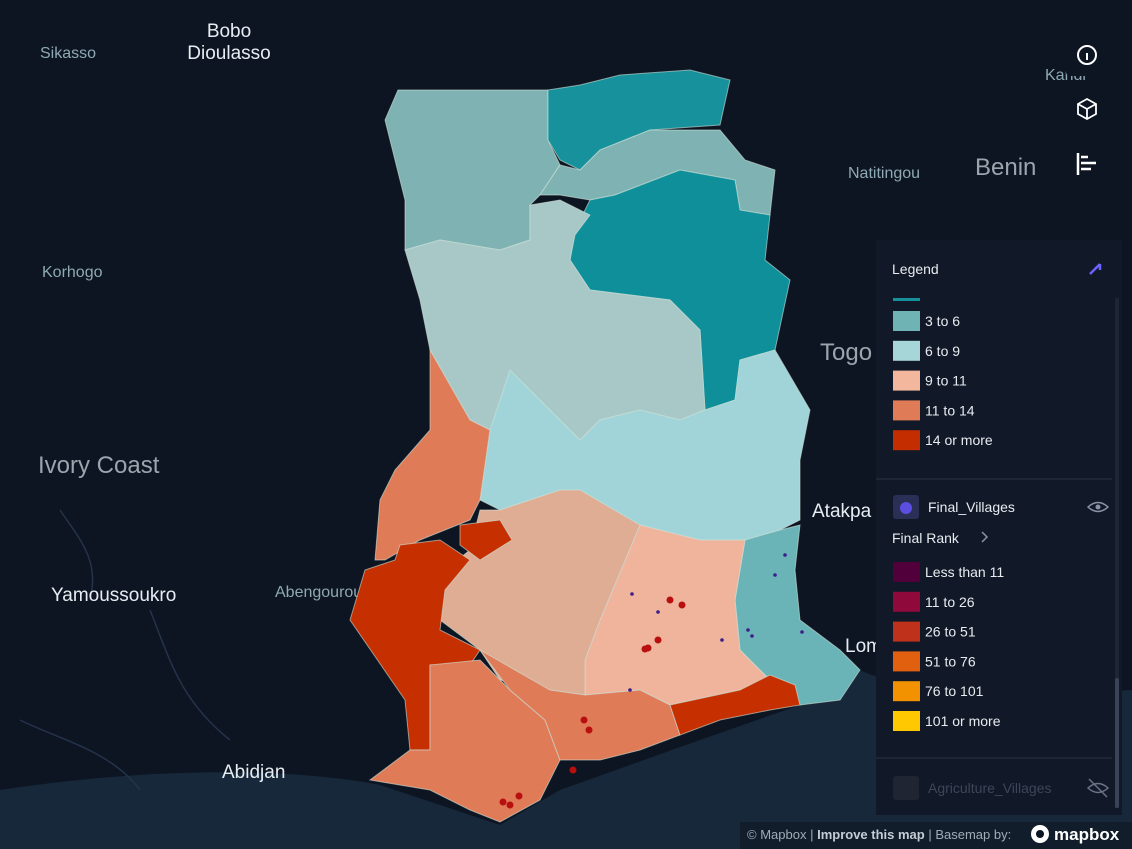  What do you see at coordinates (884, 173) in the screenshot?
I see `place-label: Natitingou` at bounding box center [884, 173].